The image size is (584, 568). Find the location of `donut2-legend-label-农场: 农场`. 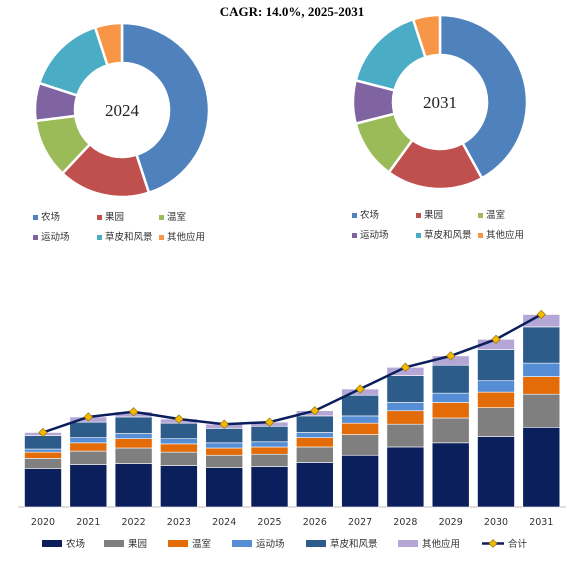

donut2-legend-label-农场: 农场 is located at coordinates (369, 215).